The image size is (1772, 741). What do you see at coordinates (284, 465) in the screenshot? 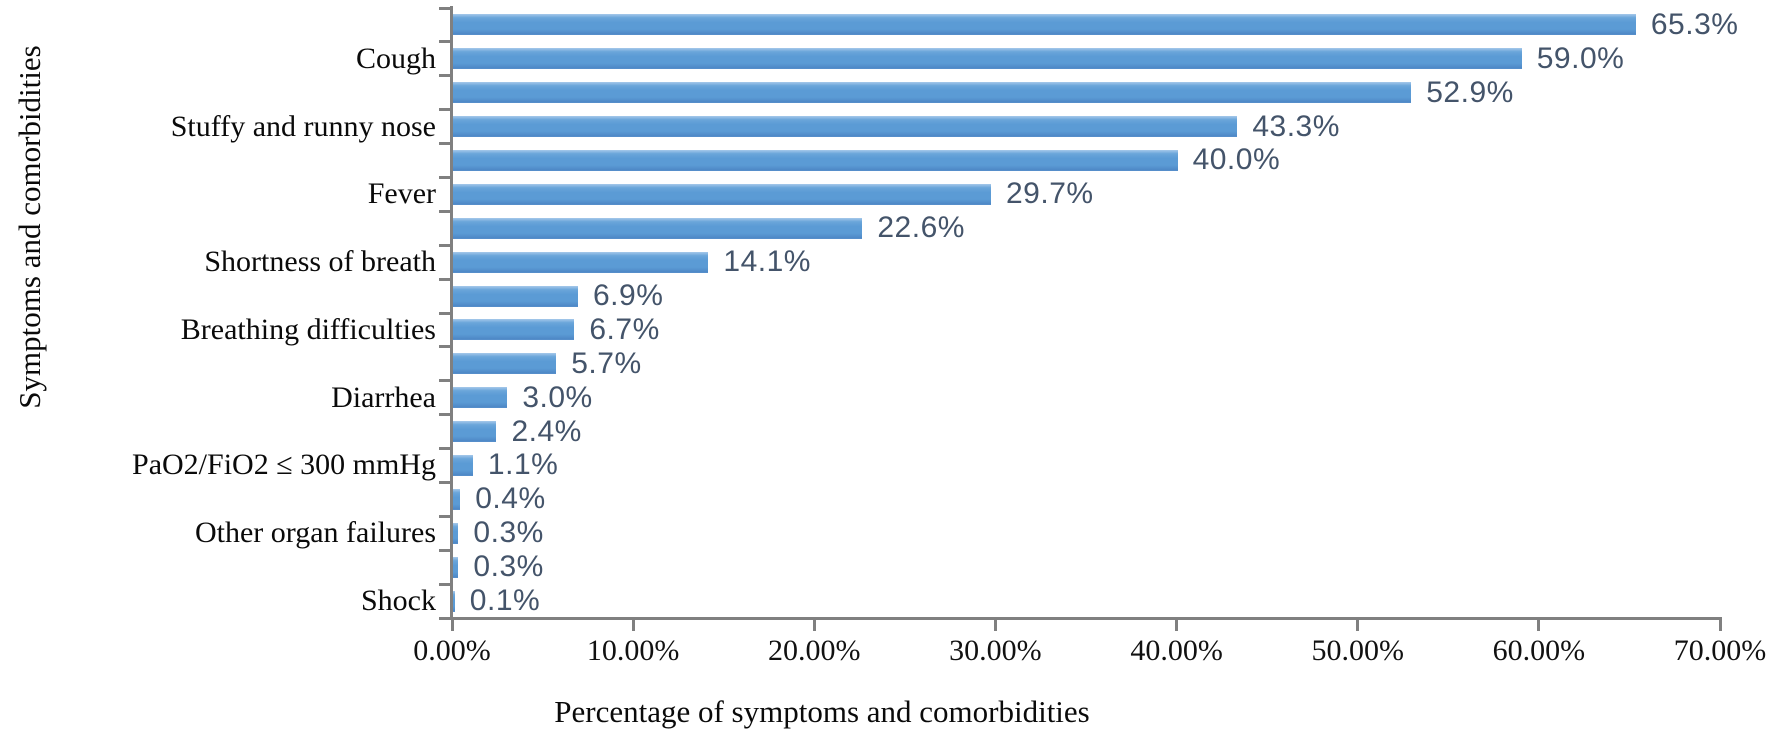
I see `category-label: PaO2/FiO2 ≤ 300 mmHg` at bounding box center [284, 465].